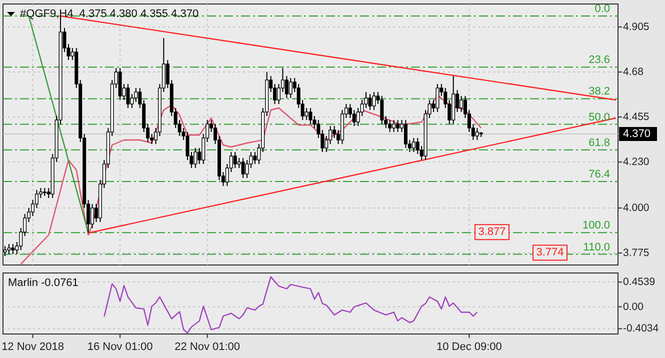 Image resolution: width=665 pixels, height=358 pixels. I want to click on ref-line-label: 110.0, so click(596, 247).